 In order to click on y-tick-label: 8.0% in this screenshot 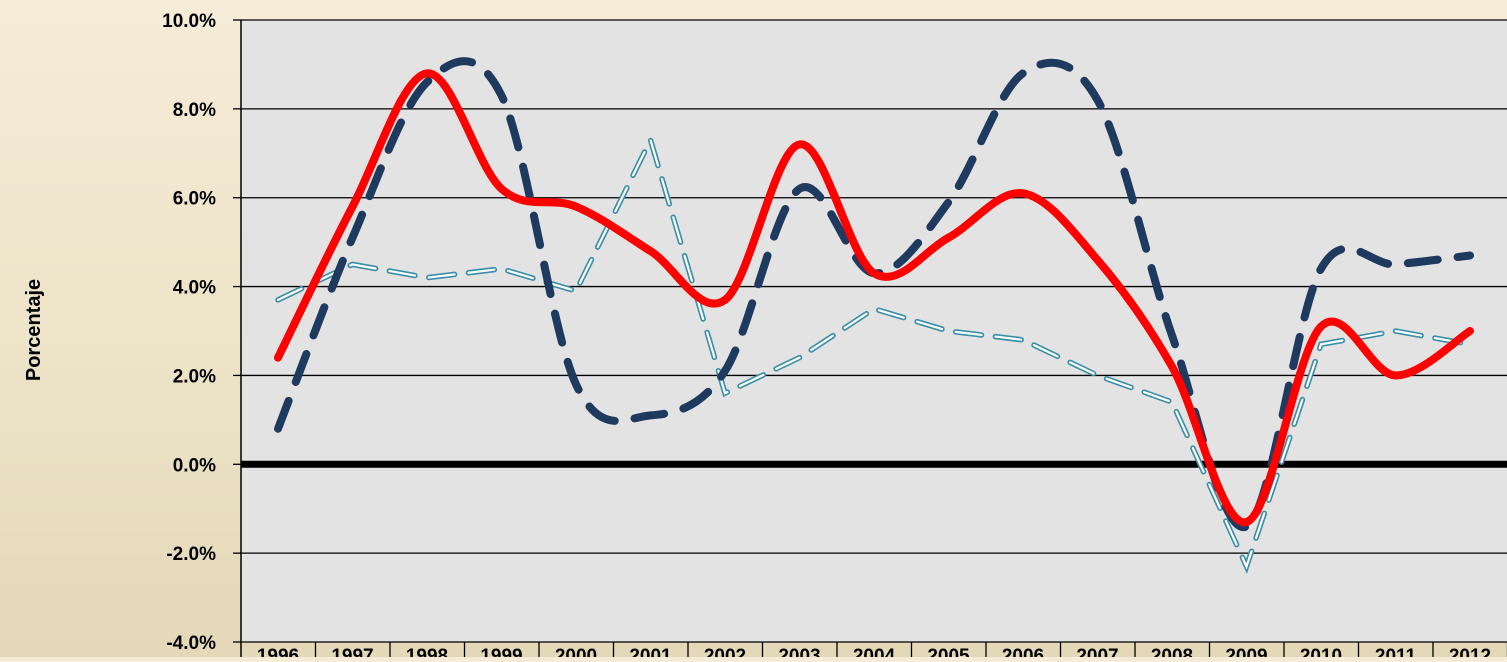, I will do `click(194, 110)`.